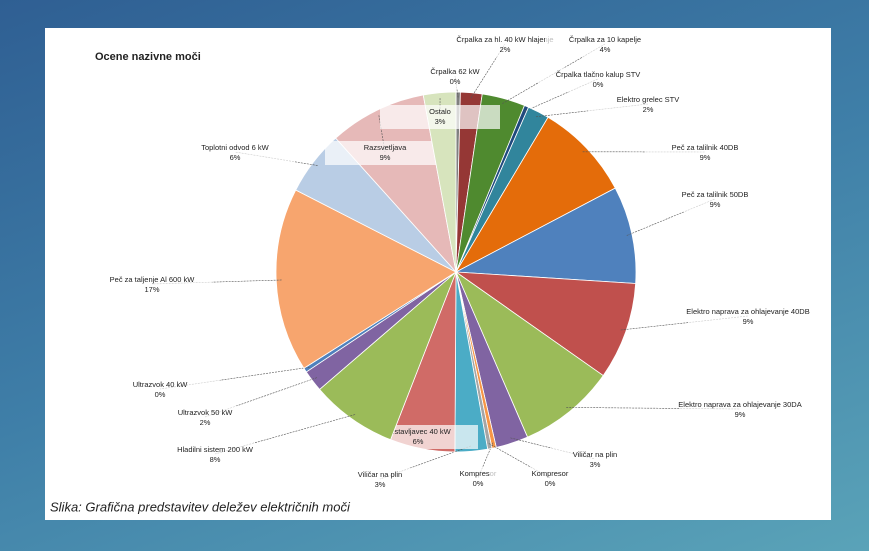 This screenshot has width=869, height=551. Describe the element at coordinates (206, 412) in the screenshot. I see `slice-label: Ultrazvok 50 kW` at that location.